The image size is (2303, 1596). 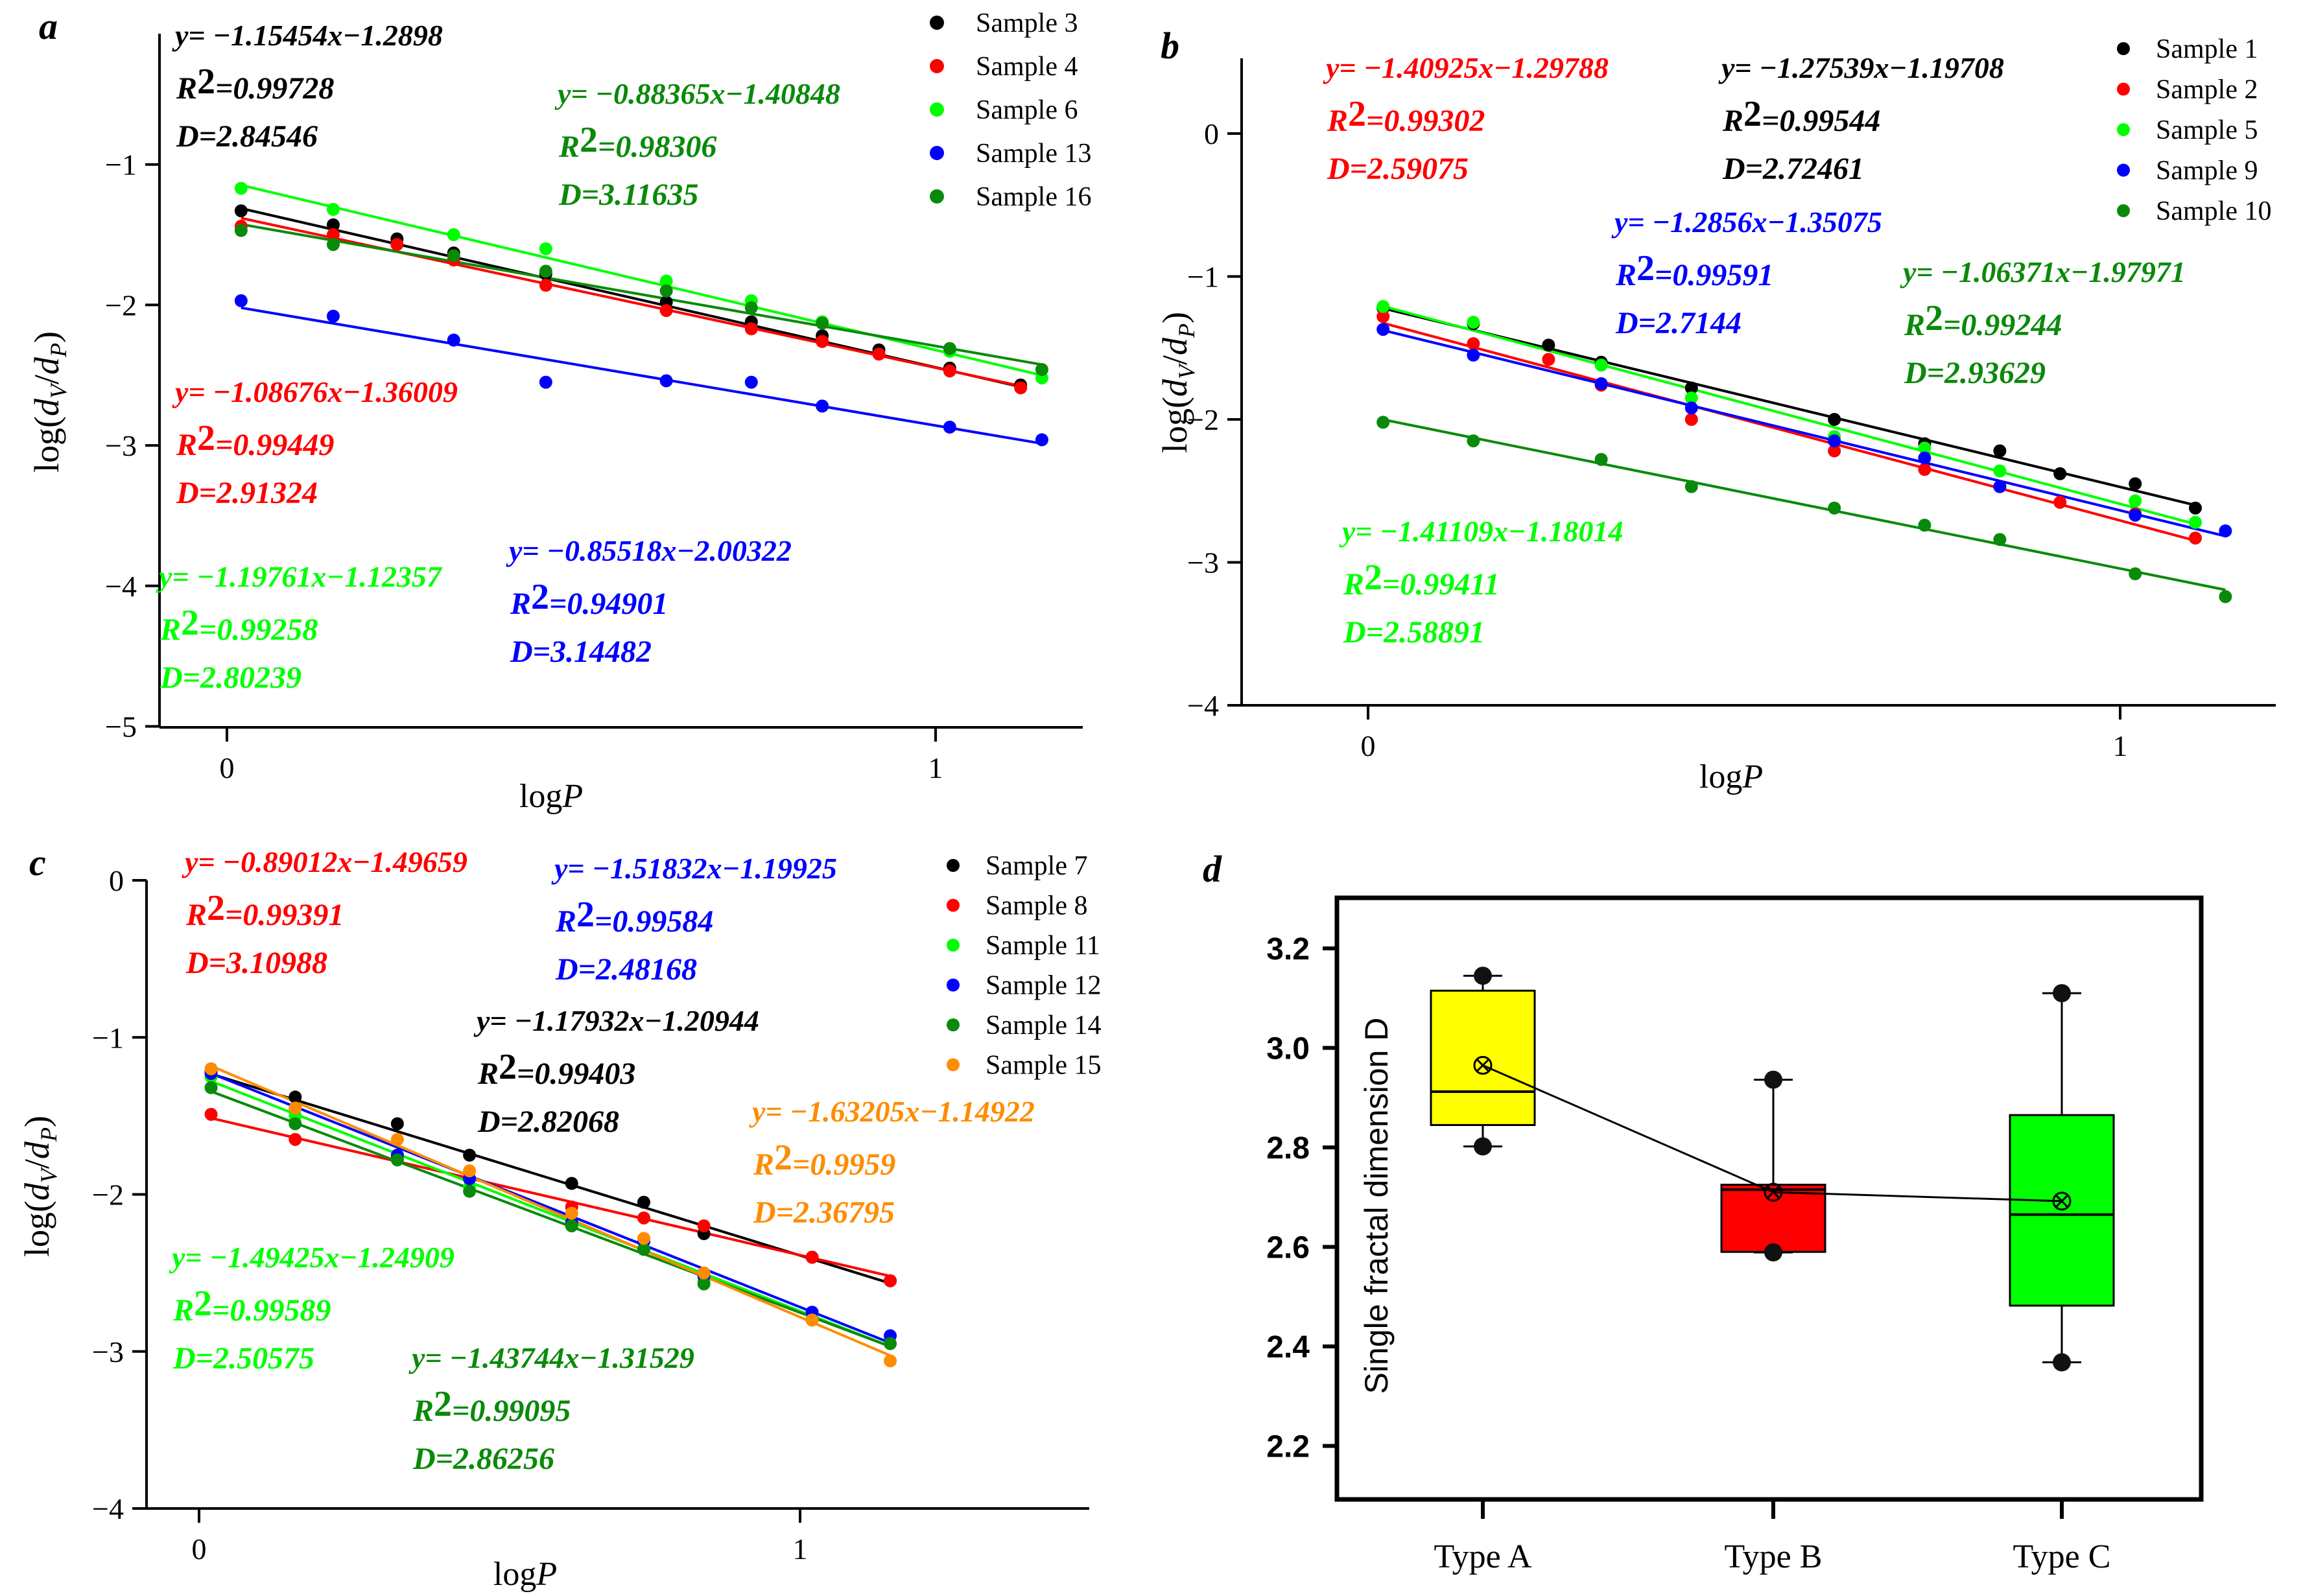 What do you see at coordinates (1036, 906) in the screenshot?
I see `legend-label: Sample 8` at bounding box center [1036, 906].